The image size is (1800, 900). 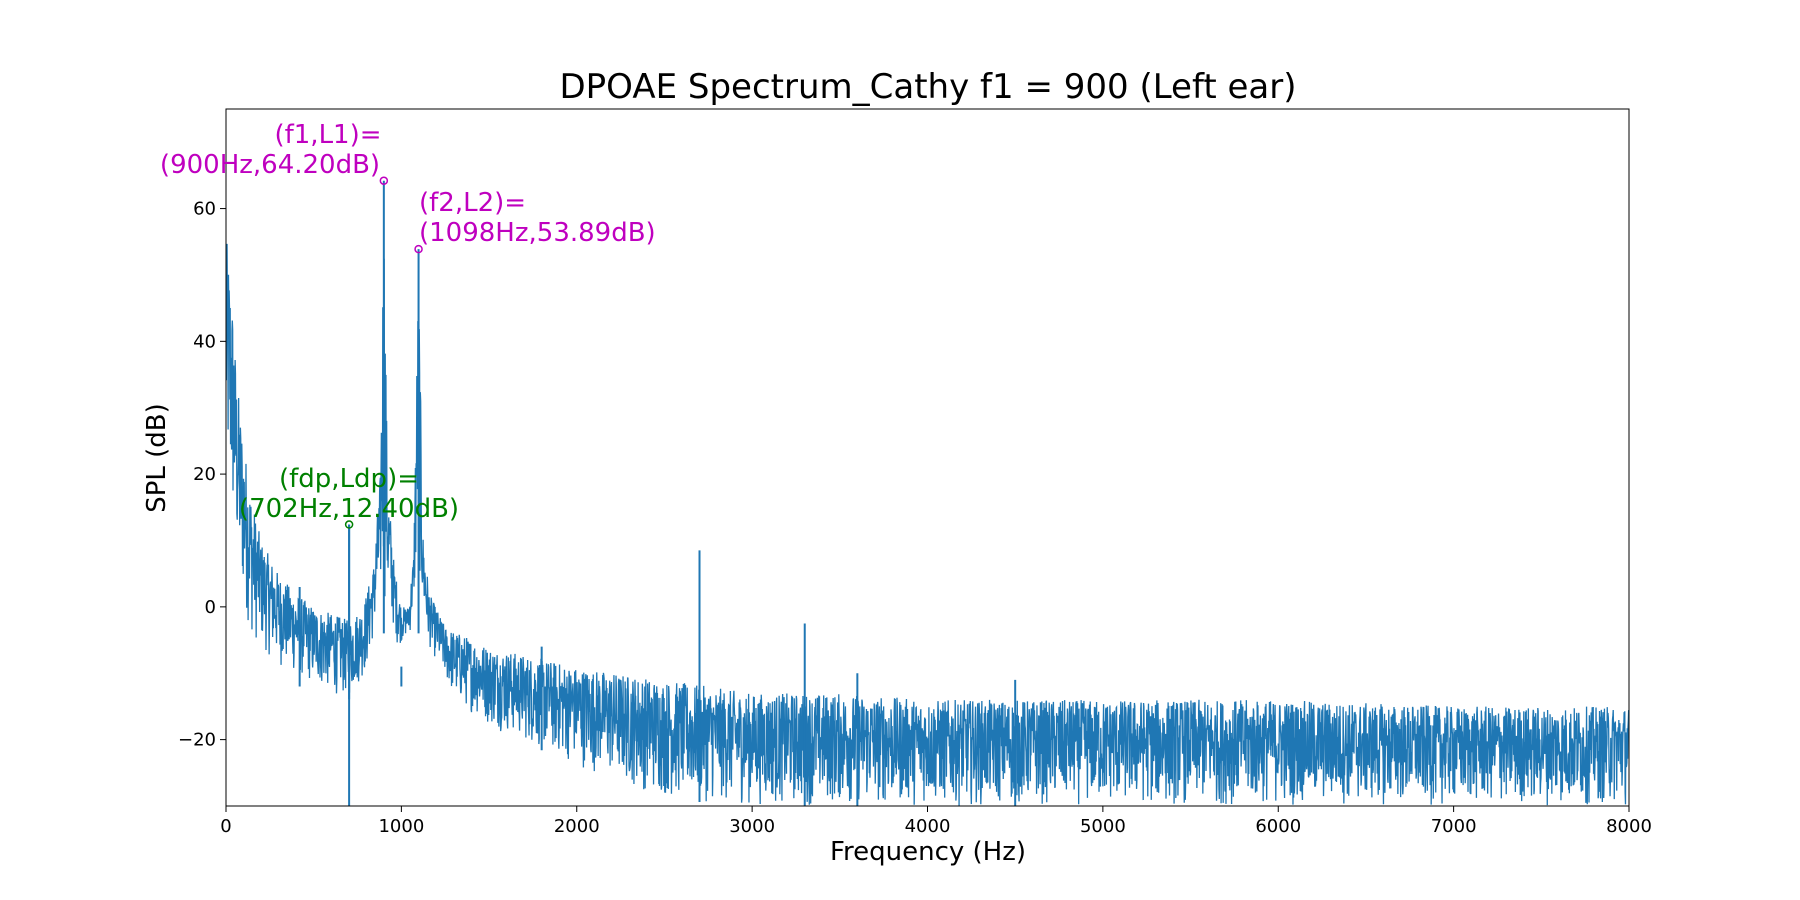 What do you see at coordinates (1103, 826) in the screenshot?
I see `x-tick-label: 5000` at bounding box center [1103, 826].